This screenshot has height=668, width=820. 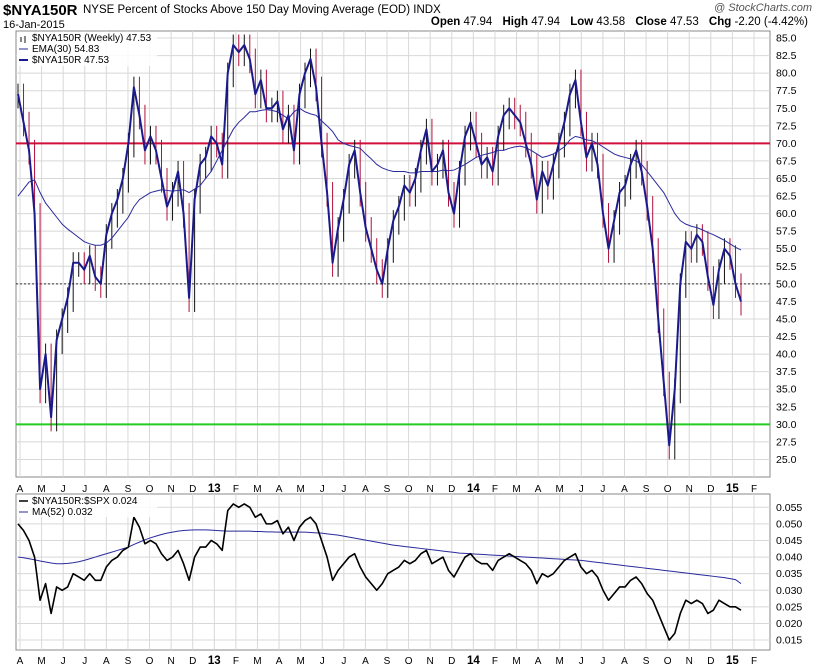 I want to click on main-y-tick-label: 72.5, so click(x=786, y=126).